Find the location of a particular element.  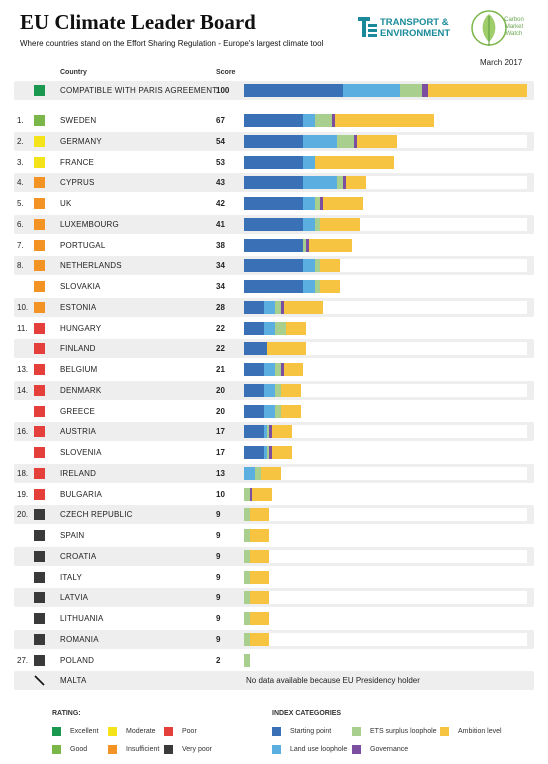

country-name: BELGIUM is located at coordinates (79, 369).